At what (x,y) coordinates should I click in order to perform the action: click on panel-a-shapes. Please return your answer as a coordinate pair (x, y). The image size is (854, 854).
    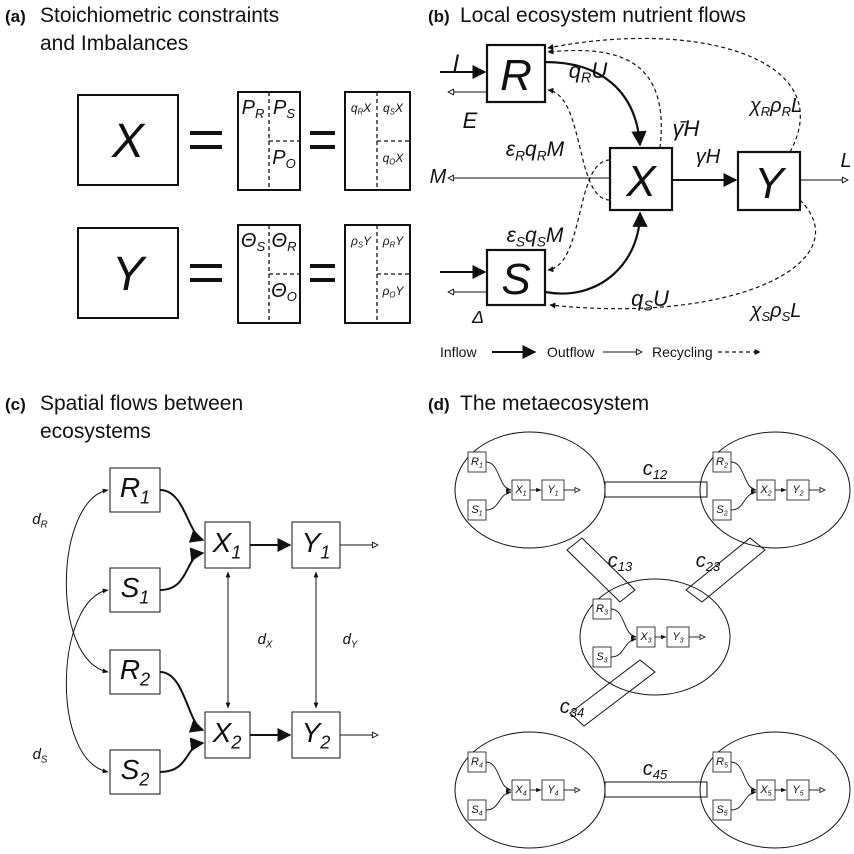
    Looking at the image, I should click on (244, 207).